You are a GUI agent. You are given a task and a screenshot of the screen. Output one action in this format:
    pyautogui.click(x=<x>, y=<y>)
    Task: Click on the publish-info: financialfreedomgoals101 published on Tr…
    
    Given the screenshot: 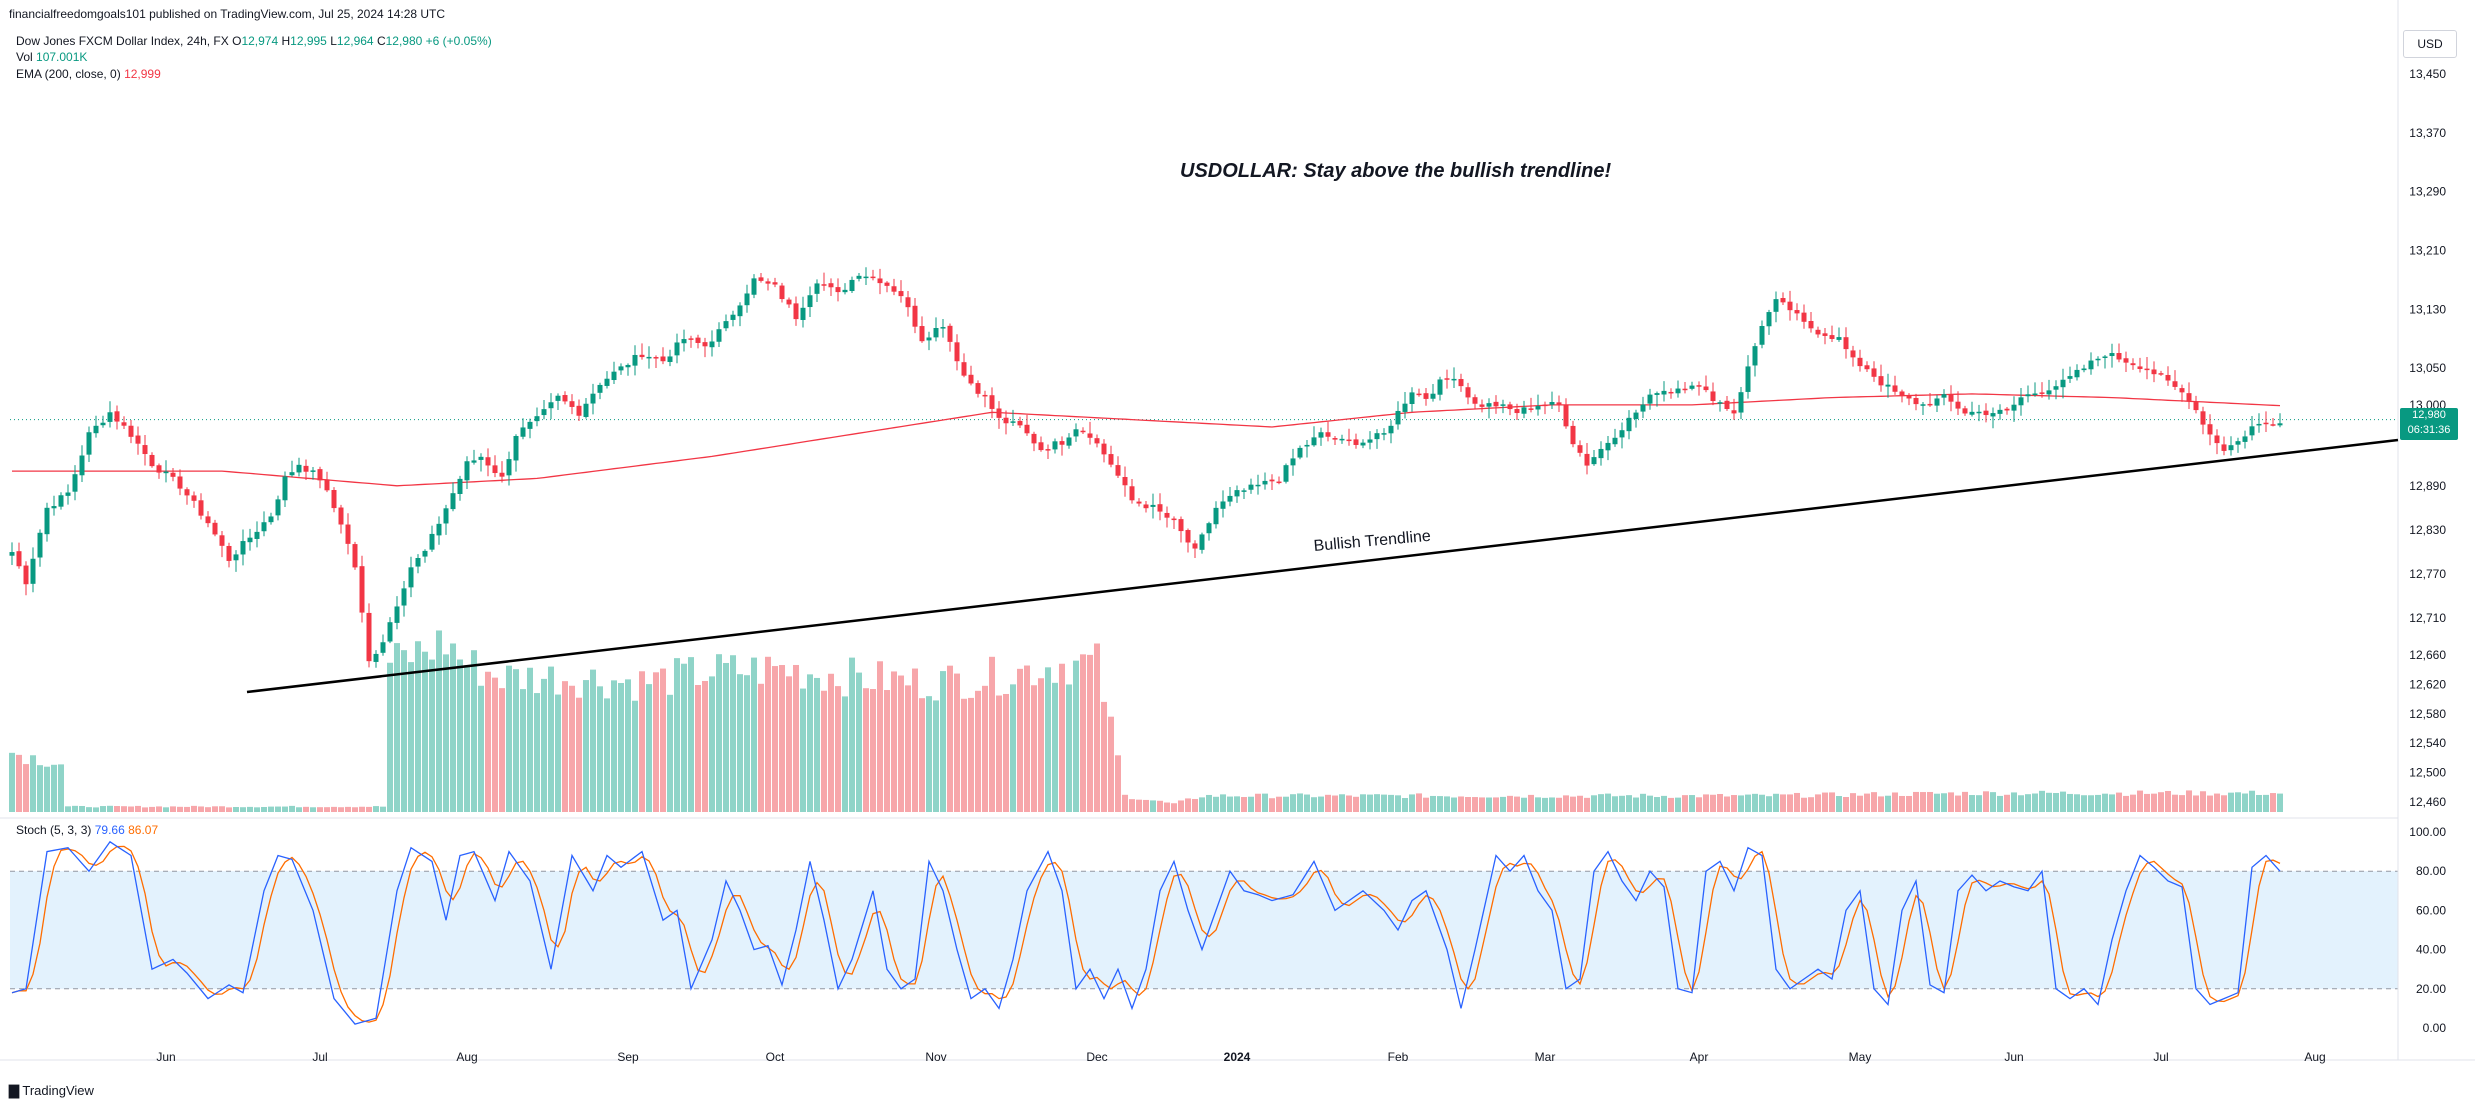 What is the action you would take?
    pyautogui.click(x=227, y=14)
    